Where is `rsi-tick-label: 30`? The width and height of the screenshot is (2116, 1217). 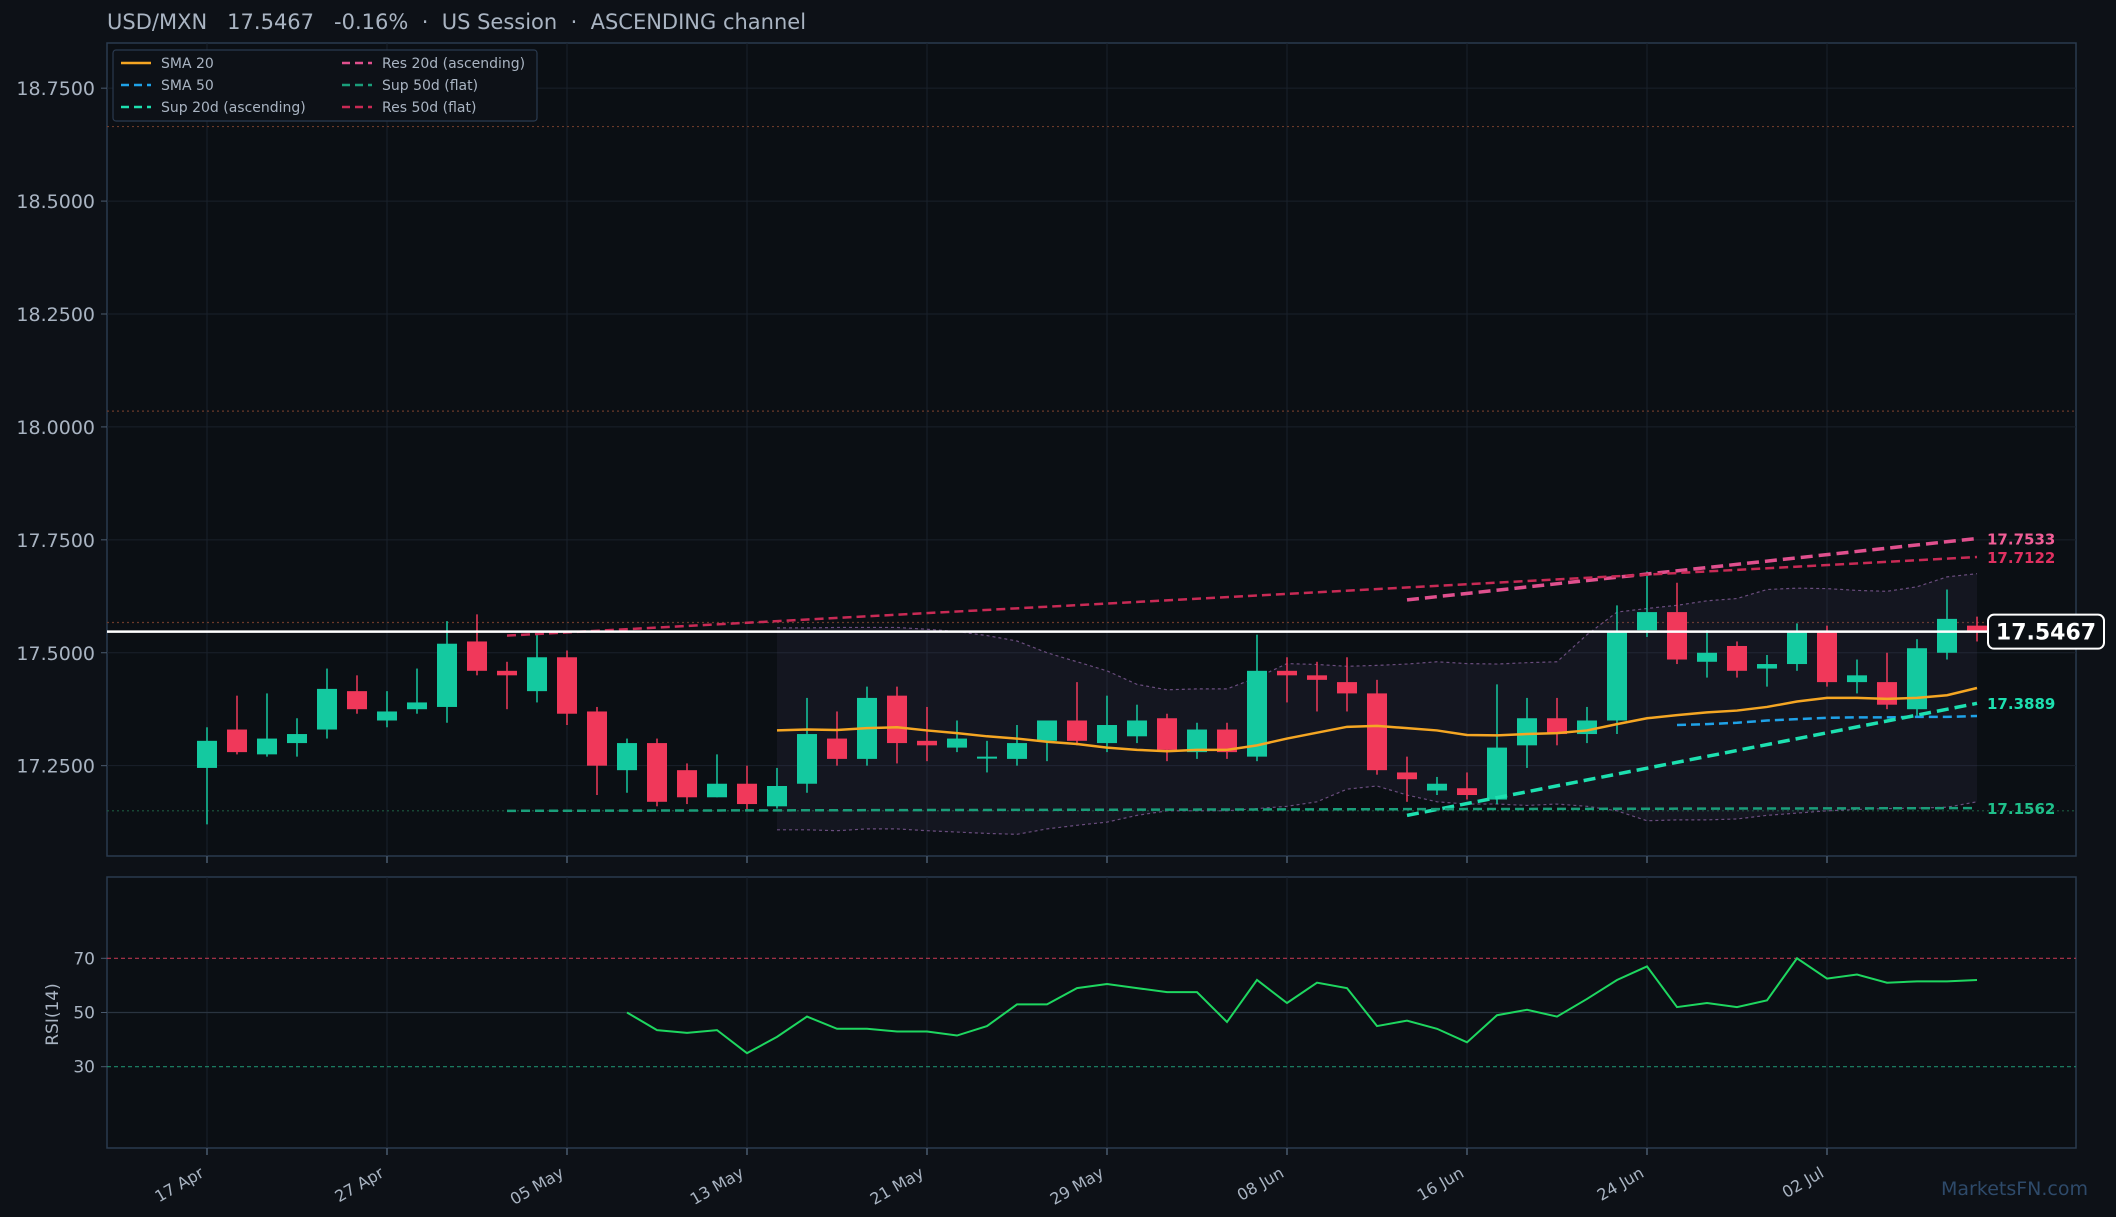
rsi-tick-label: 30 is located at coordinates (84, 1068).